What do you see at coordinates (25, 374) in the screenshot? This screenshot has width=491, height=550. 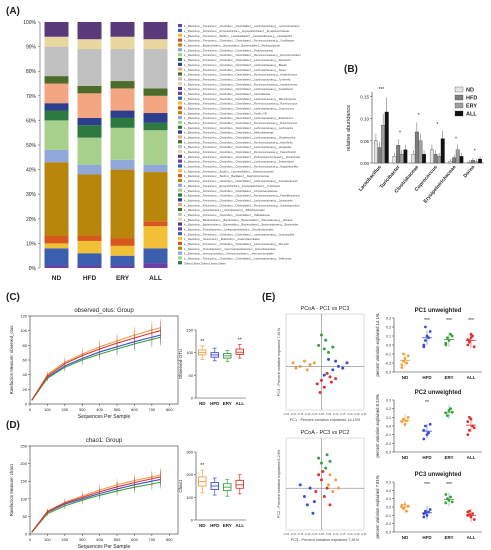 I see `rarefaction-ytick-label: 40` at bounding box center [25, 374].